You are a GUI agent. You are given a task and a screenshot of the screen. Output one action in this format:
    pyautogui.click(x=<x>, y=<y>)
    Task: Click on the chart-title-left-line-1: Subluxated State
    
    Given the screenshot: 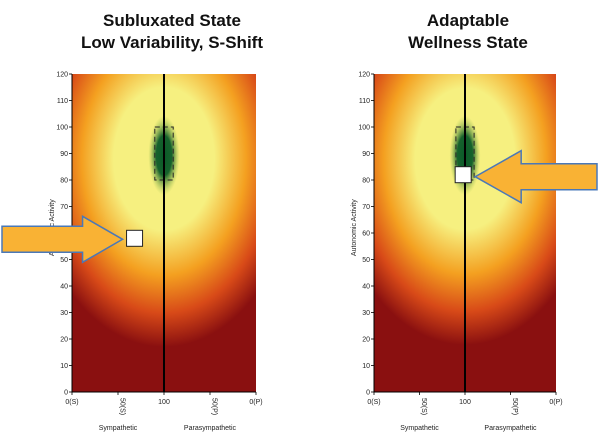 What is the action you would take?
    pyautogui.click(x=172, y=20)
    